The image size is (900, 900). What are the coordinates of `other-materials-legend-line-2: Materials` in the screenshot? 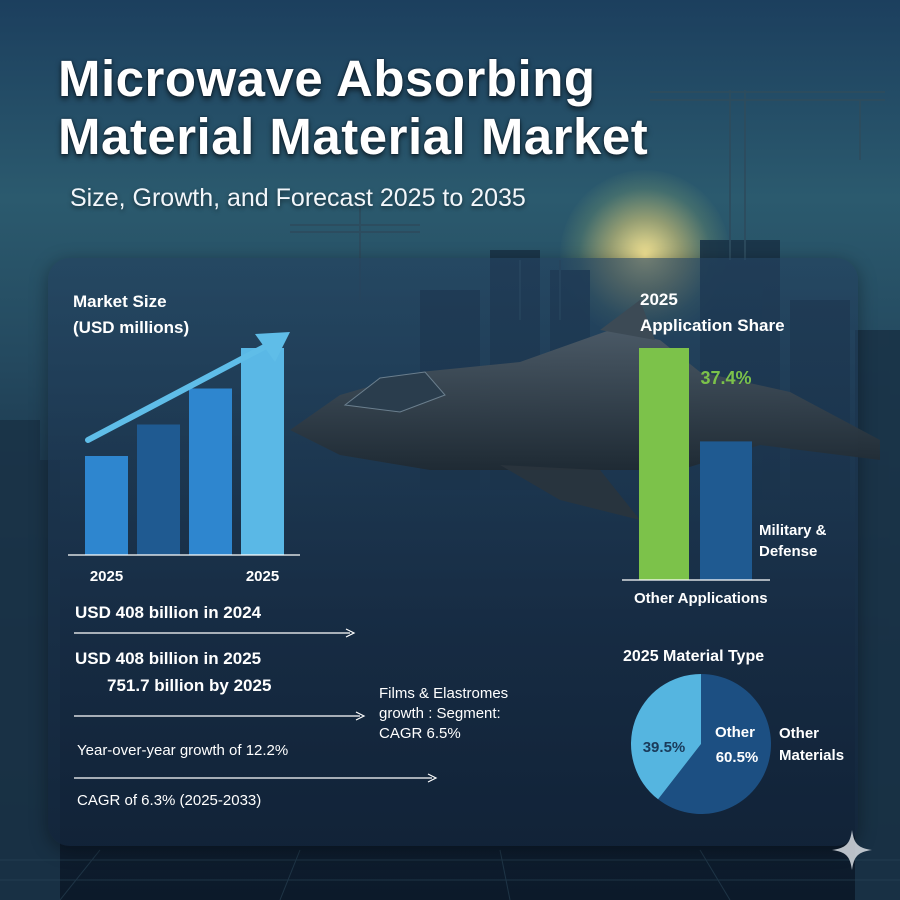 It's located at (812, 755).